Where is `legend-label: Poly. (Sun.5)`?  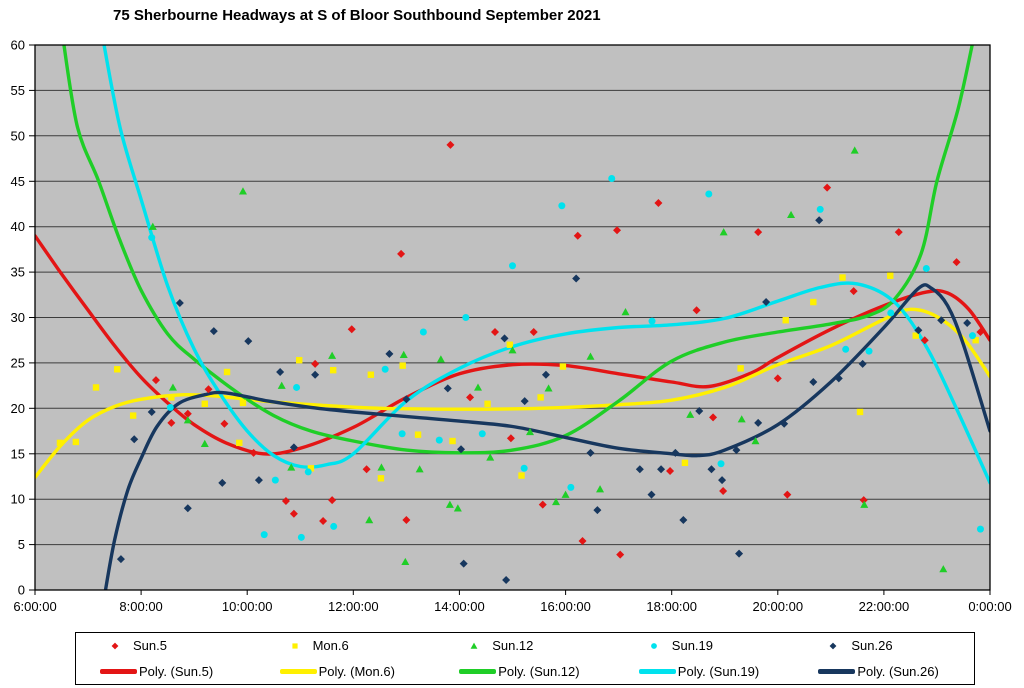 legend-label: Poly. (Sun.5) is located at coordinates (176, 671).